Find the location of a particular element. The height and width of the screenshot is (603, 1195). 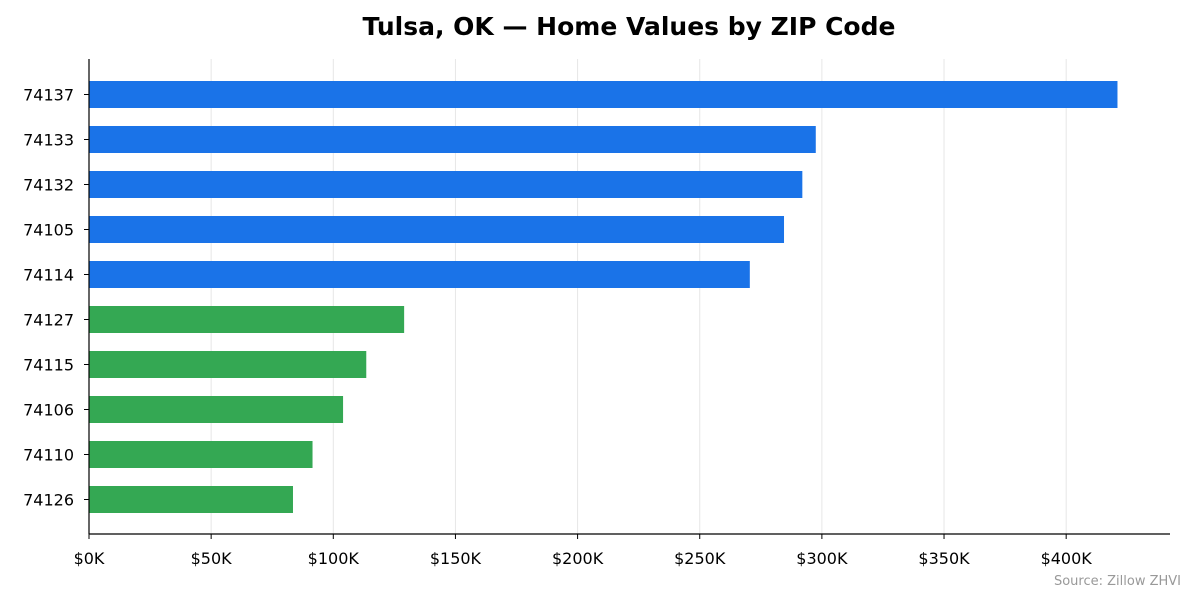

y-tick-label: 74126 is located at coordinates (48, 500).